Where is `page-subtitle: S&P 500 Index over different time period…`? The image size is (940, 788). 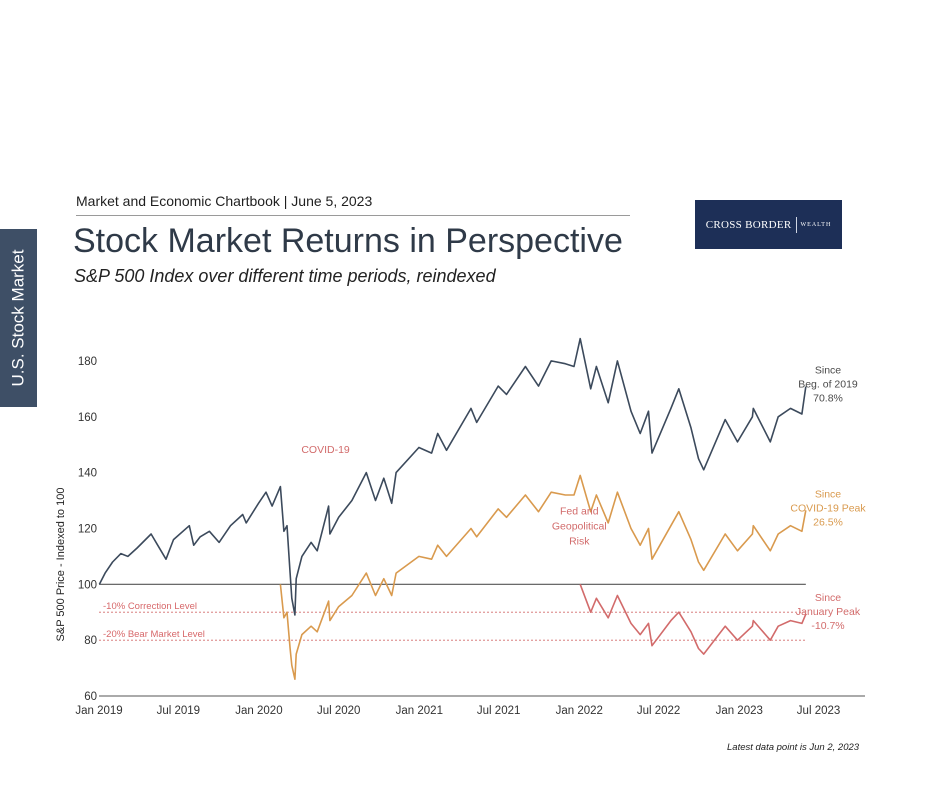
page-subtitle: S&P 500 Index over different time period… is located at coordinates (285, 276).